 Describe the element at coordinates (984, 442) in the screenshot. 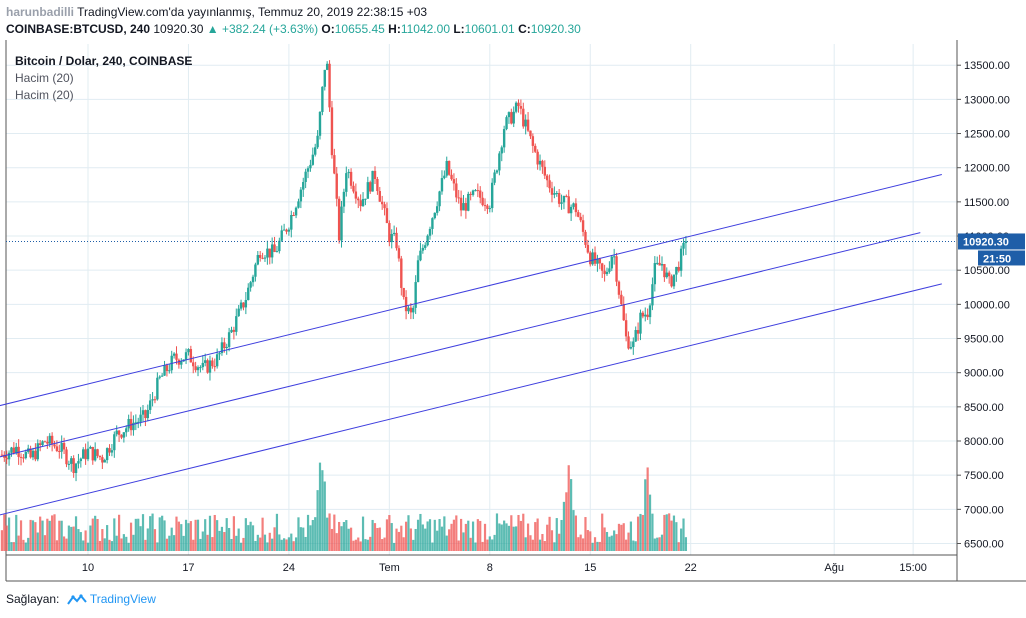

I see `y-tick-label: 8000.00` at that location.